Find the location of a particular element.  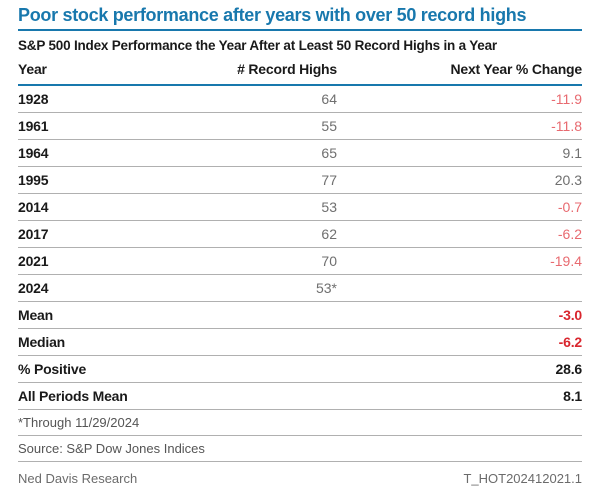

year-cell: 1964 is located at coordinates (33, 153).